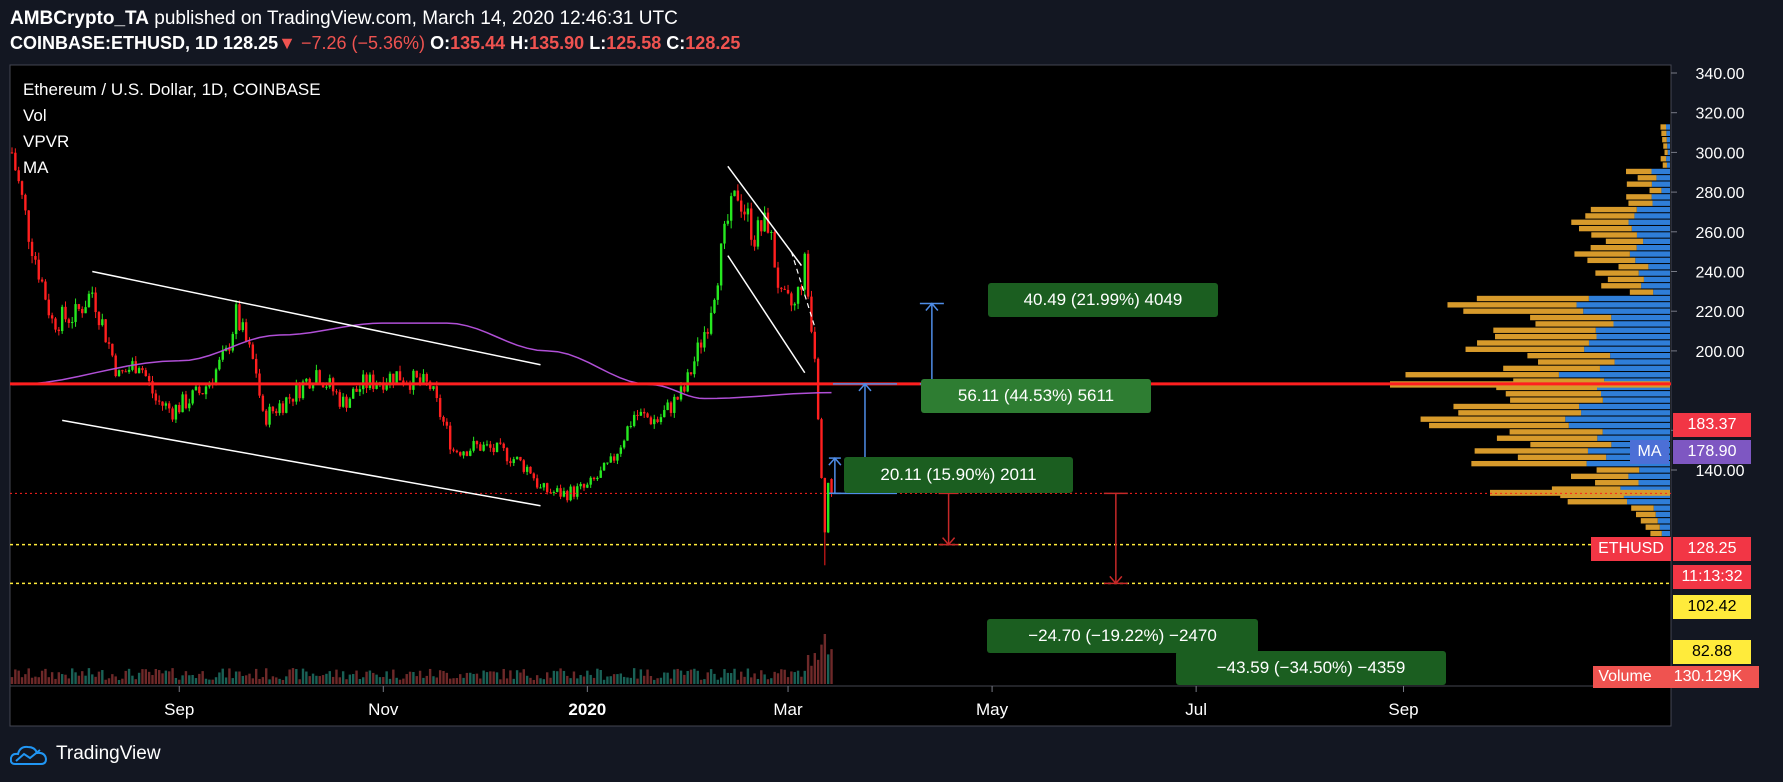 Image resolution: width=1783 pixels, height=782 pixels. I want to click on legend-vol: Vol, so click(35, 115).